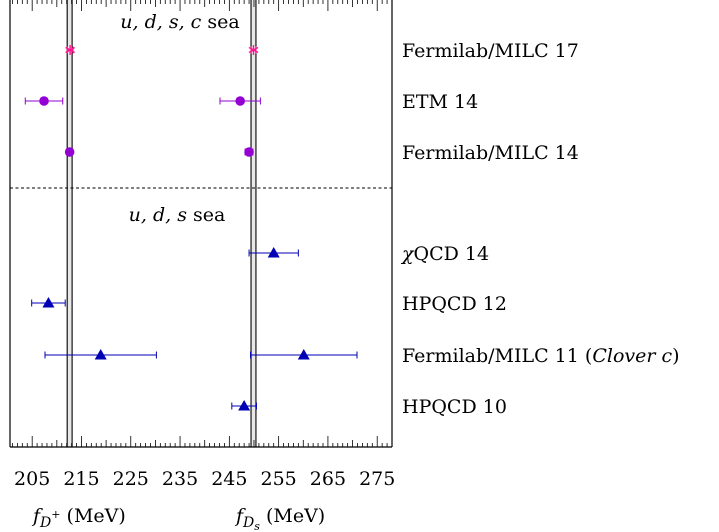 The image size is (719, 532). What do you see at coordinates (180, 479) in the screenshot?
I see `x-tick-label: 235` at bounding box center [180, 479].